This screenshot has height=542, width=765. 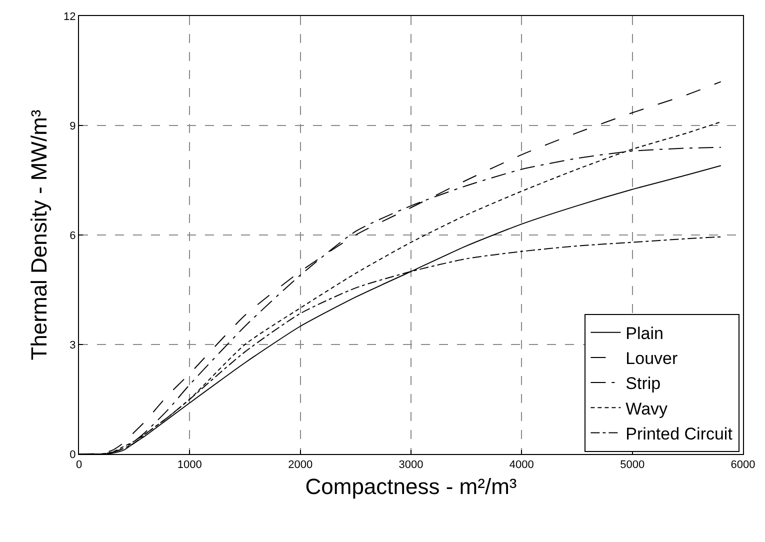 What do you see at coordinates (70, 16) in the screenshot?
I see `y-tick-label: 12` at bounding box center [70, 16].